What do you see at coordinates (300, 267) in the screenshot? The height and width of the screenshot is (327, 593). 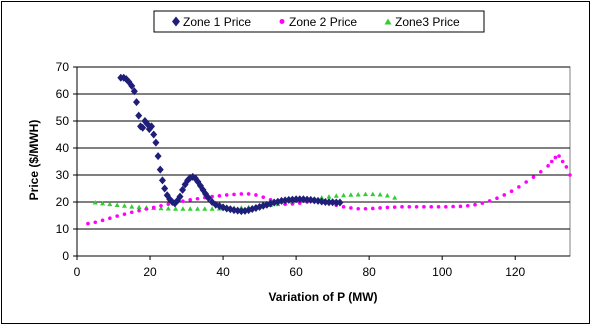 I see `x-axis-ticks: 0 20 40 60 80 100 120` at bounding box center [300, 267].